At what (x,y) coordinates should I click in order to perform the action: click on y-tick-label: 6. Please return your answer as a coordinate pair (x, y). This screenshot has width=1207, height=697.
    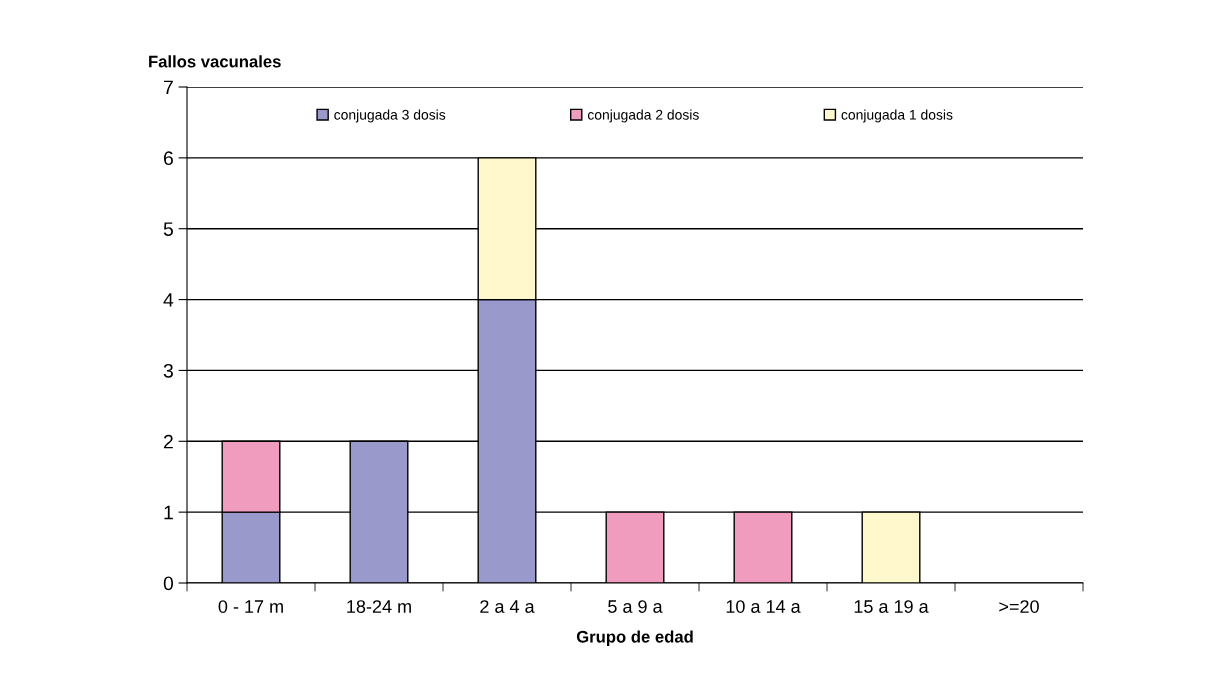
    Looking at the image, I should click on (168, 158).